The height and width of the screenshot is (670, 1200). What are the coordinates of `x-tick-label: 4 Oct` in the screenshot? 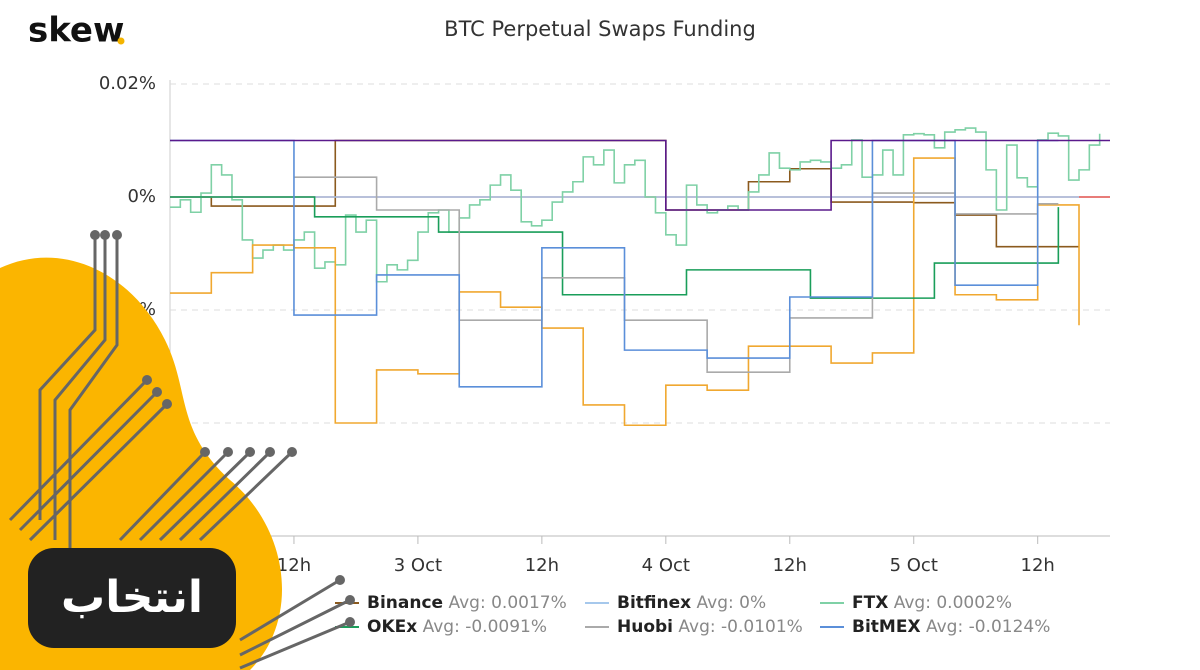 It's located at (666, 565).